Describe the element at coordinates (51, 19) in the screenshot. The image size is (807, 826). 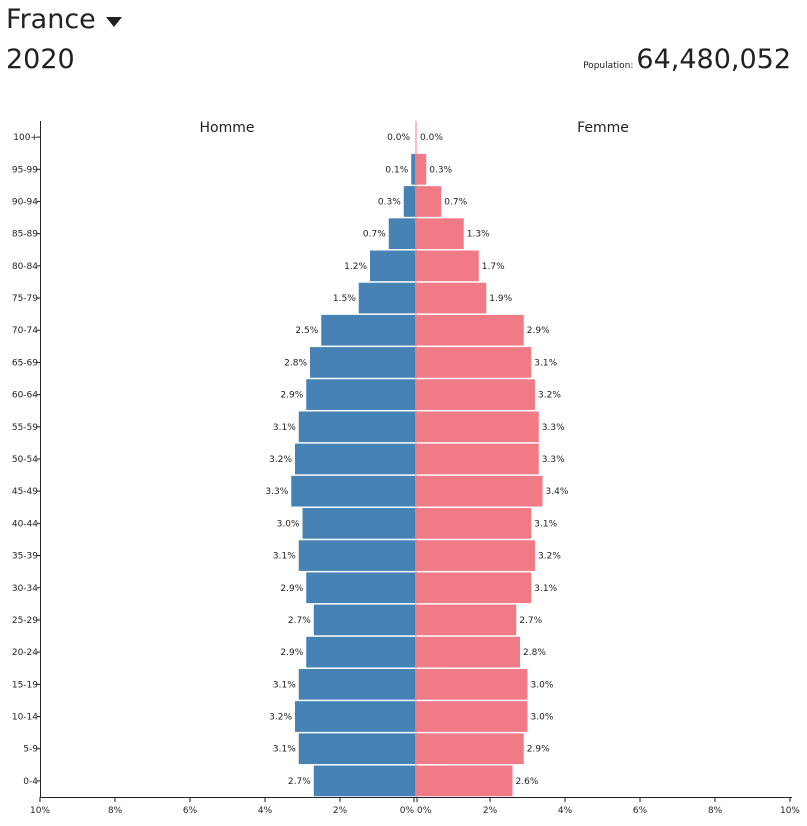
I see `country-name: France` at that location.